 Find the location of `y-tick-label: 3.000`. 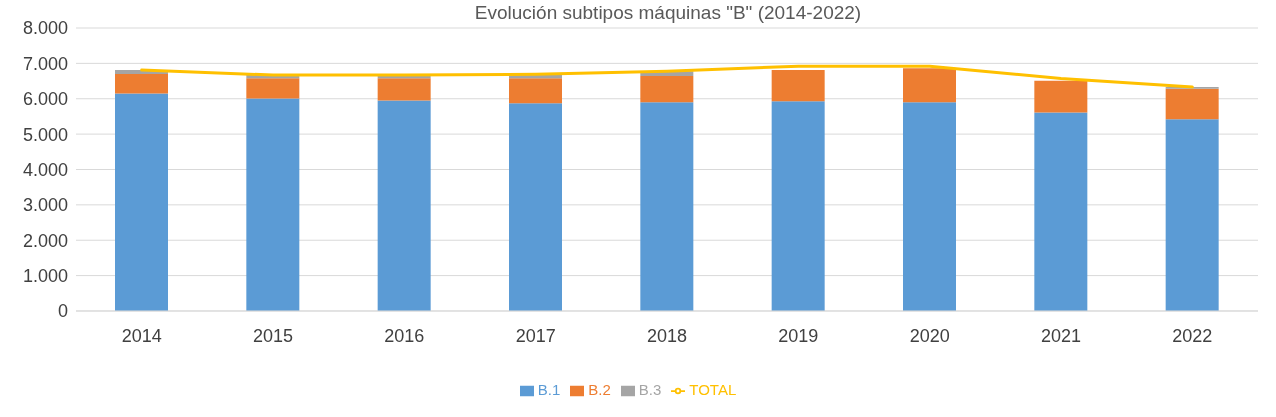

y-tick-label: 3.000 is located at coordinates (45, 205).